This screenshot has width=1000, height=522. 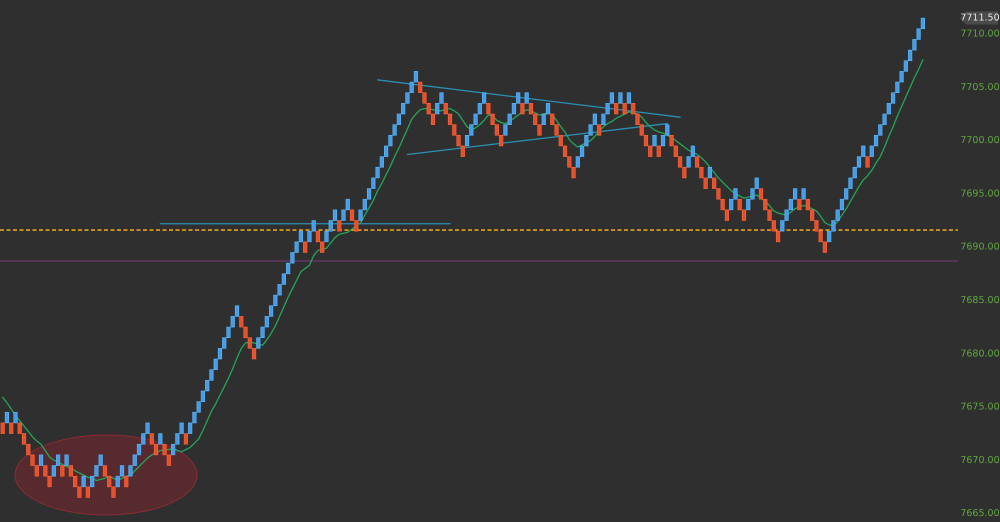 I want to click on y-tick-label: 7675.00, so click(x=980, y=407).